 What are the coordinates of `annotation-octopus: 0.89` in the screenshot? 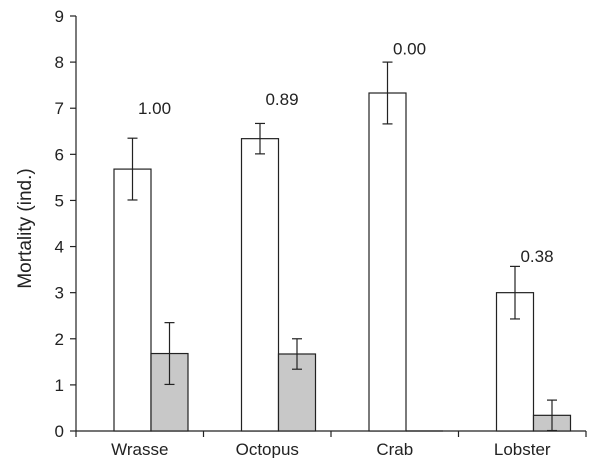 It's located at (281, 99).